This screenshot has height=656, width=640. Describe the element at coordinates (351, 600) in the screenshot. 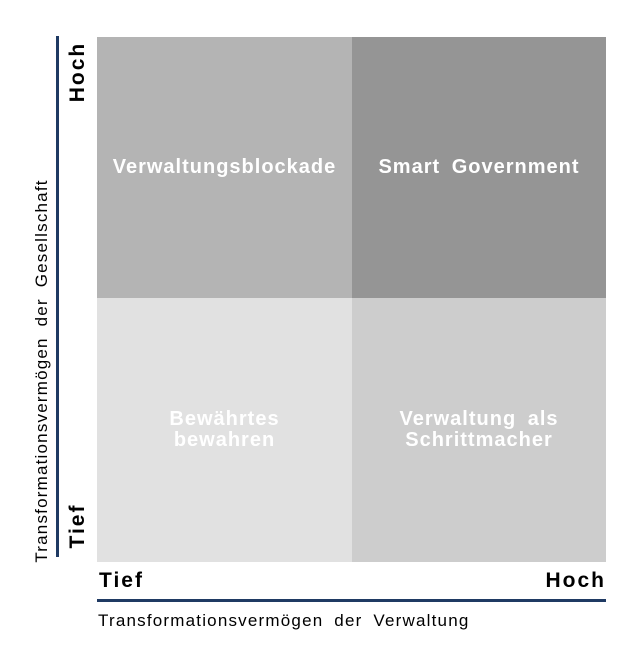

I see `x-axis-line` at that location.